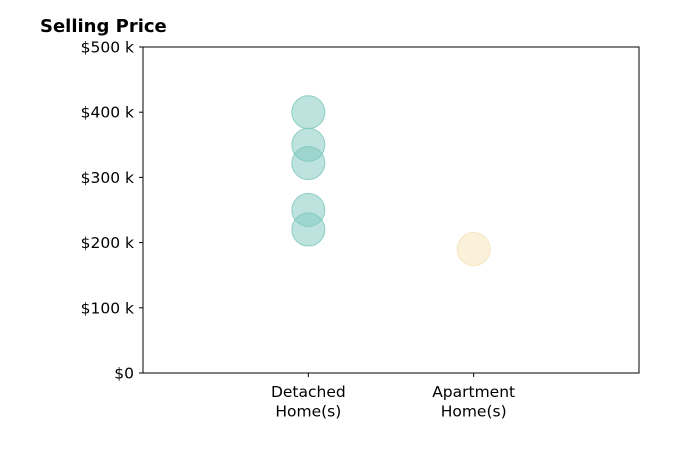 The width and height of the screenshot is (679, 462). I want to click on x-tick-label: Apartment Home(s), so click(473, 402).